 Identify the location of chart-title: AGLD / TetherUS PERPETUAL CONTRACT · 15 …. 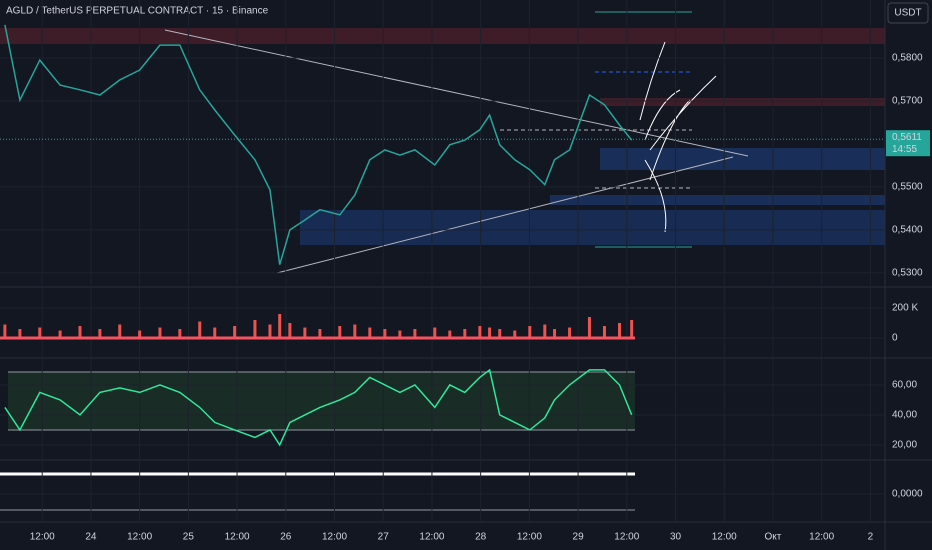
(137, 11).